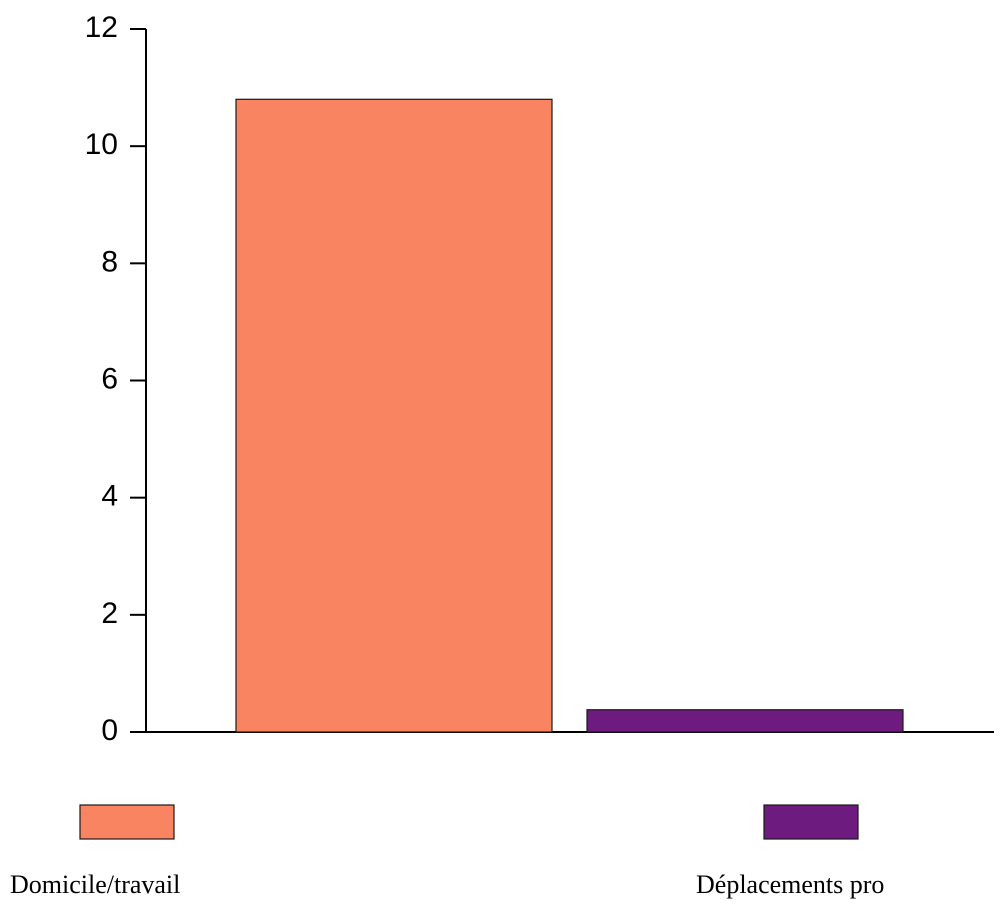 The width and height of the screenshot is (1003, 914). What do you see at coordinates (109, 378) in the screenshot?
I see `y-tick-label: 6` at bounding box center [109, 378].